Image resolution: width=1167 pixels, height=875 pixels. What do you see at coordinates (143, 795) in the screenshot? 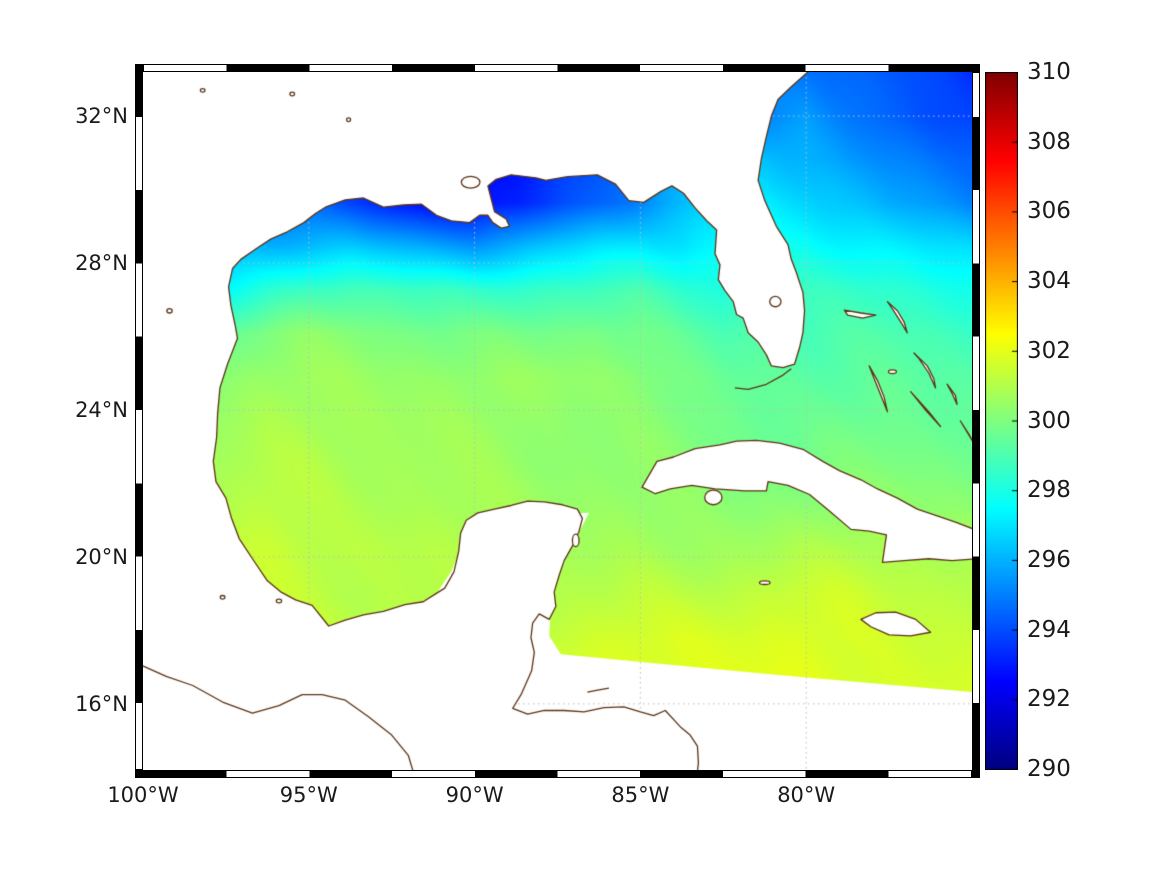
I see `x-tick-label: 100°W` at bounding box center [143, 795].